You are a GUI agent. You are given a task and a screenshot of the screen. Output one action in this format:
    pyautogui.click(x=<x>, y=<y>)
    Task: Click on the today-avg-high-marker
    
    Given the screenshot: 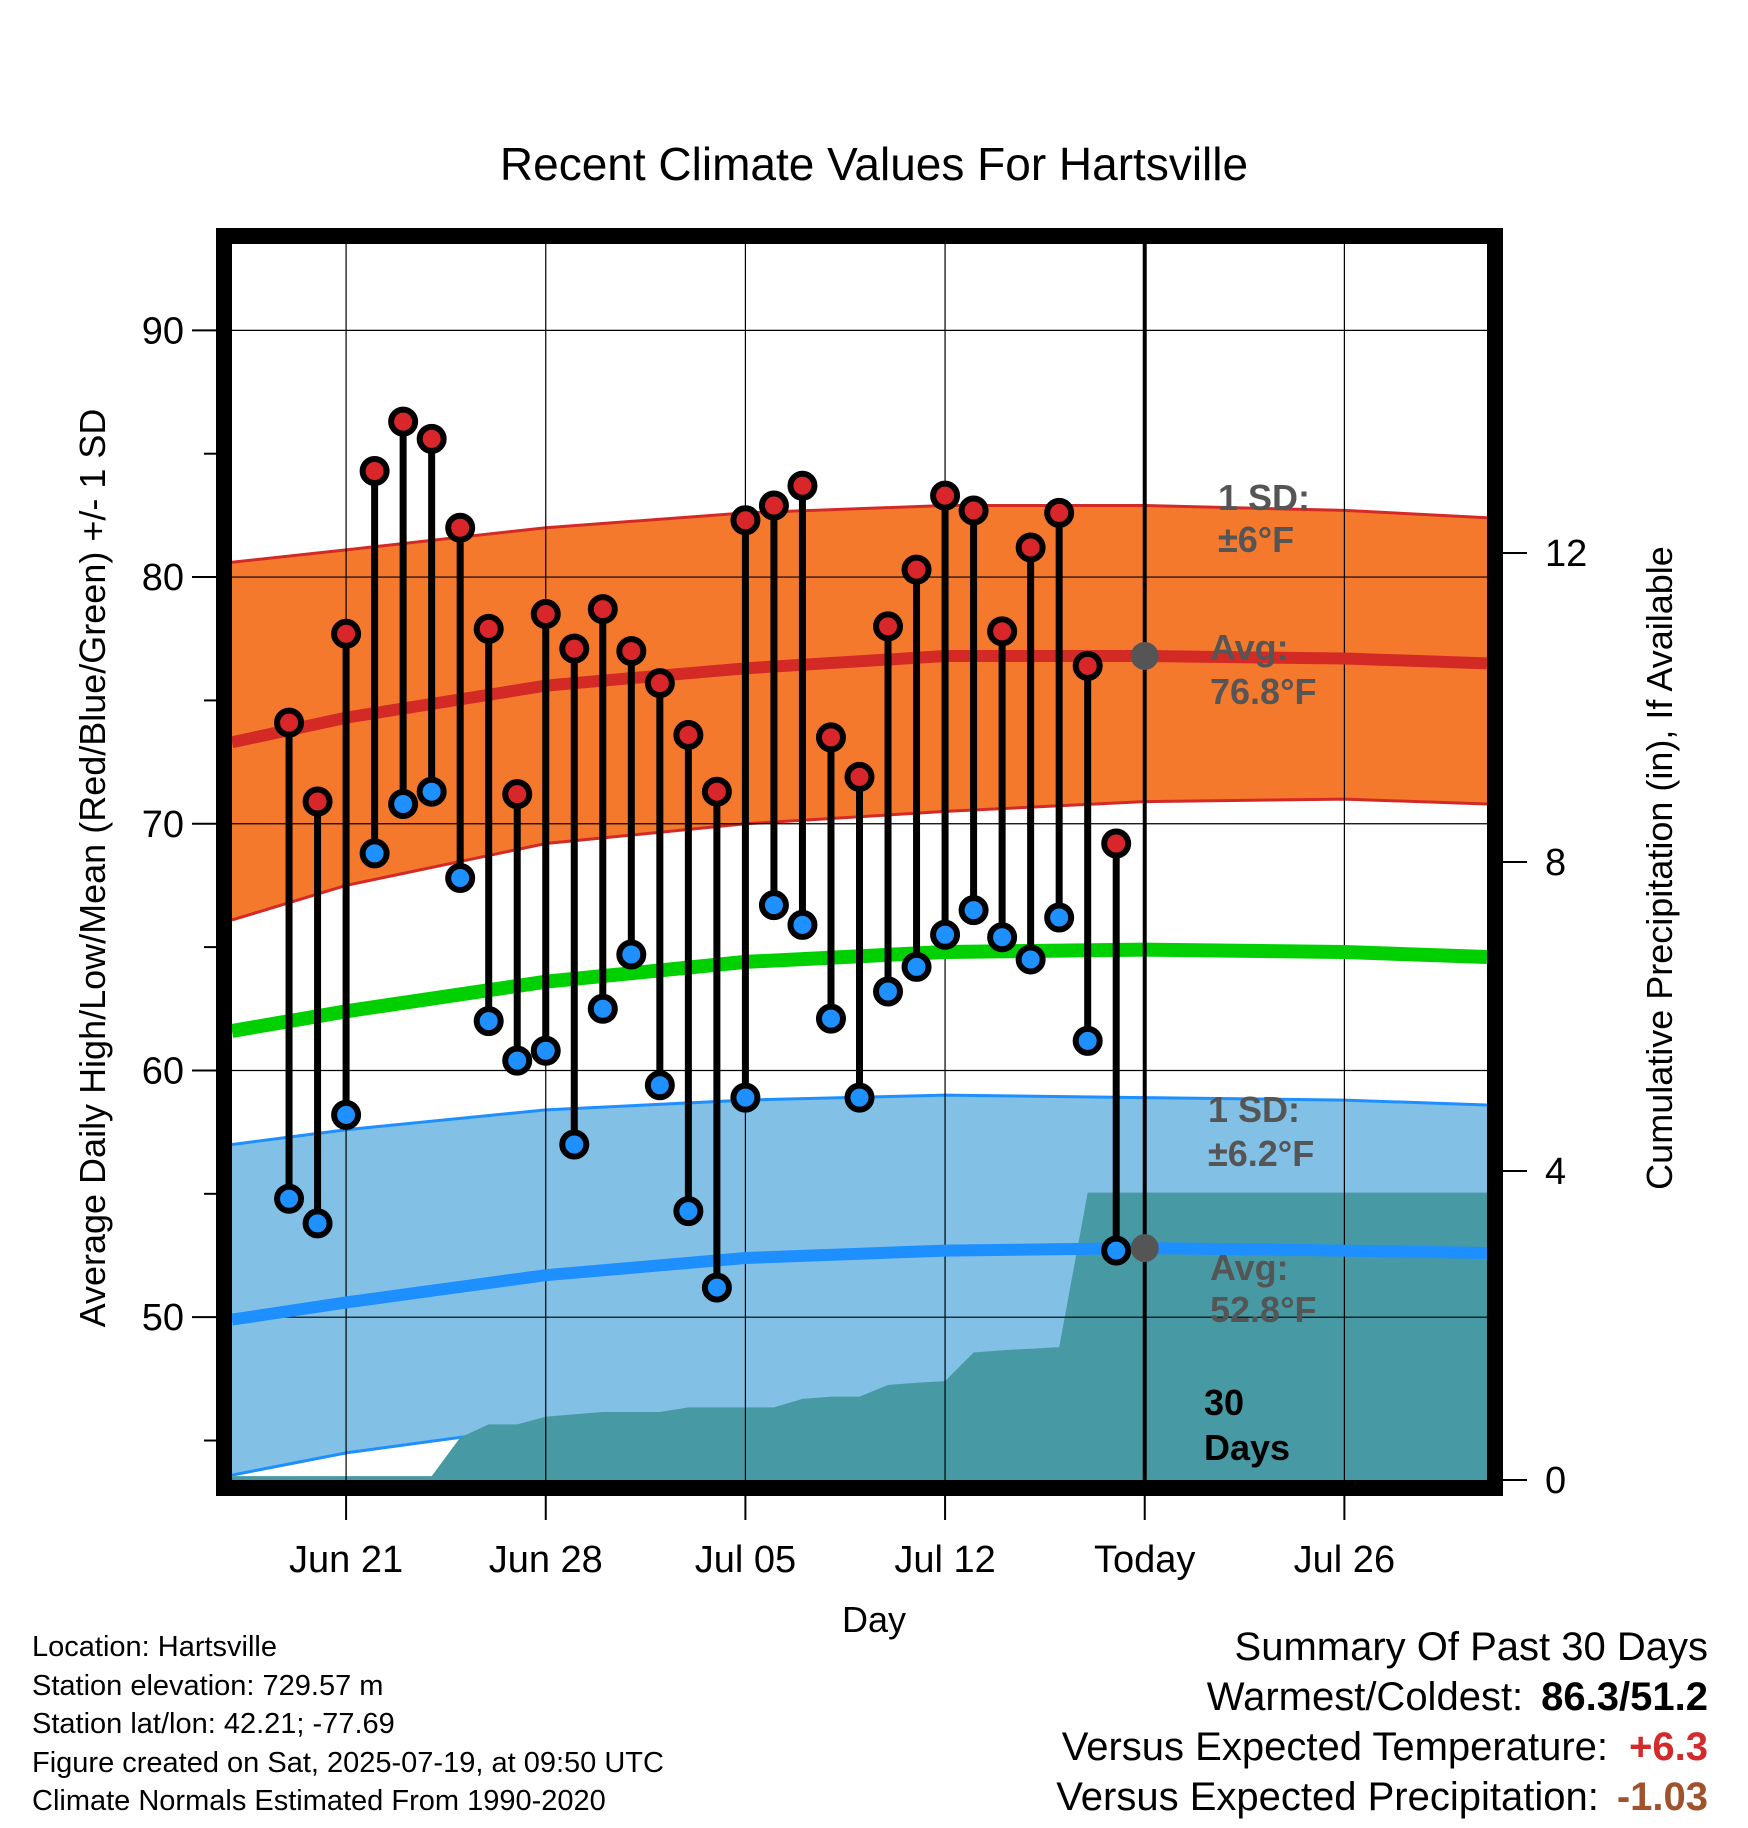 What is the action you would take?
    pyautogui.click(x=1144, y=656)
    